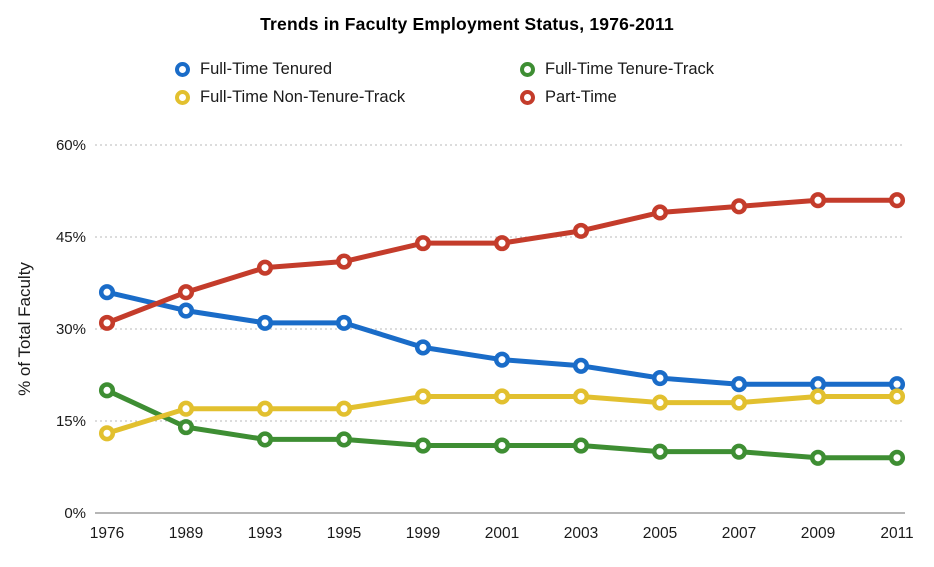  Describe the element at coordinates (423, 533) in the screenshot. I see `x-tick-label: 1999` at that location.